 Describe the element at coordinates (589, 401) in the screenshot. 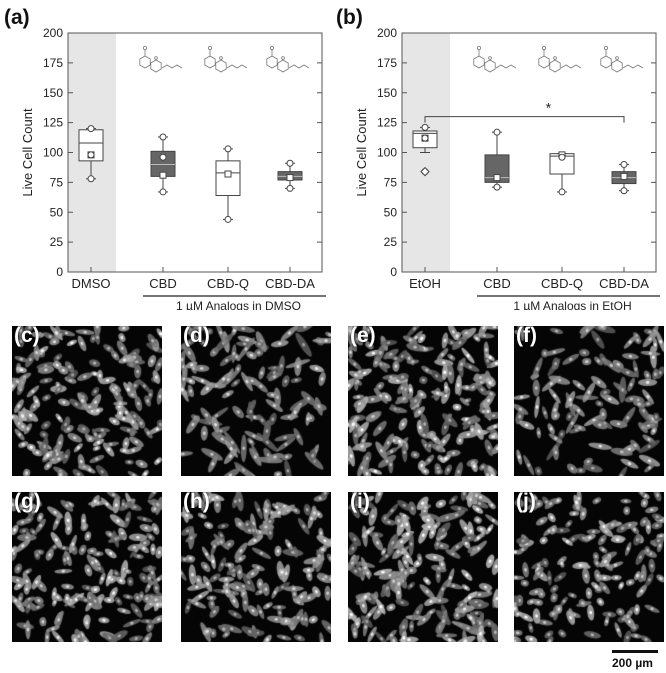

I see `micrograph-f: (f)` at that location.